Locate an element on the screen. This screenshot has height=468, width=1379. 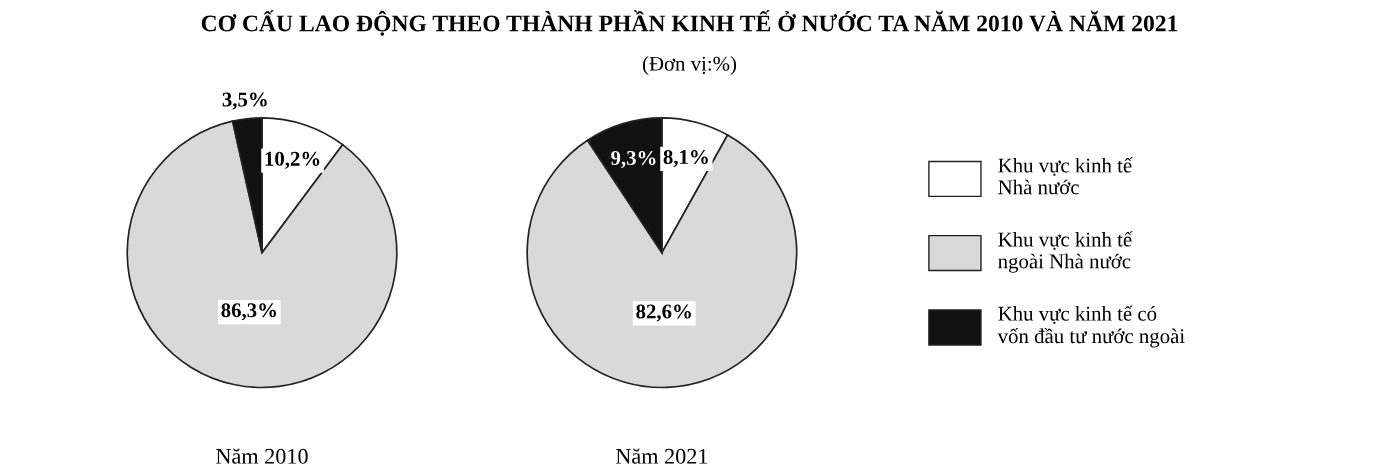
data-label: 86,3% is located at coordinates (249, 312).